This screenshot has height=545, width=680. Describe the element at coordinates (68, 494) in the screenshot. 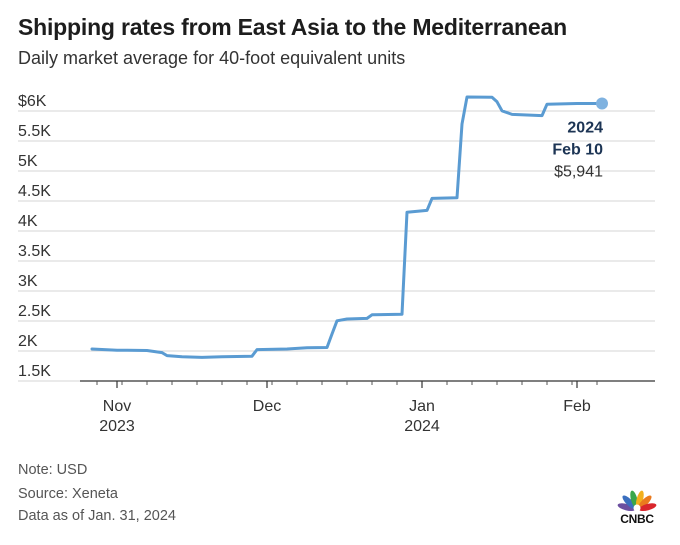

I see `footer-source: Source: Xeneta` at that location.